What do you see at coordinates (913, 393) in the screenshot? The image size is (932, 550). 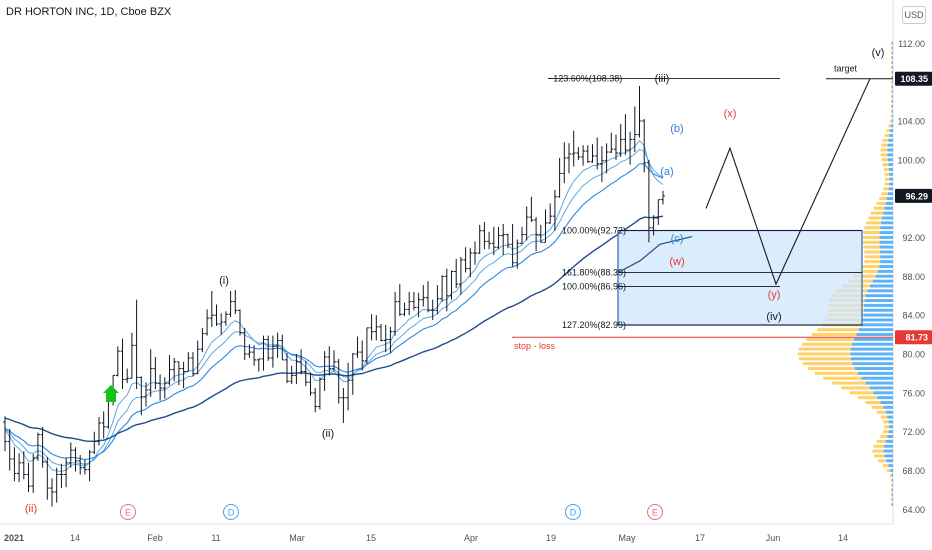 I see `y-tick-label: 76.00` at bounding box center [913, 393].